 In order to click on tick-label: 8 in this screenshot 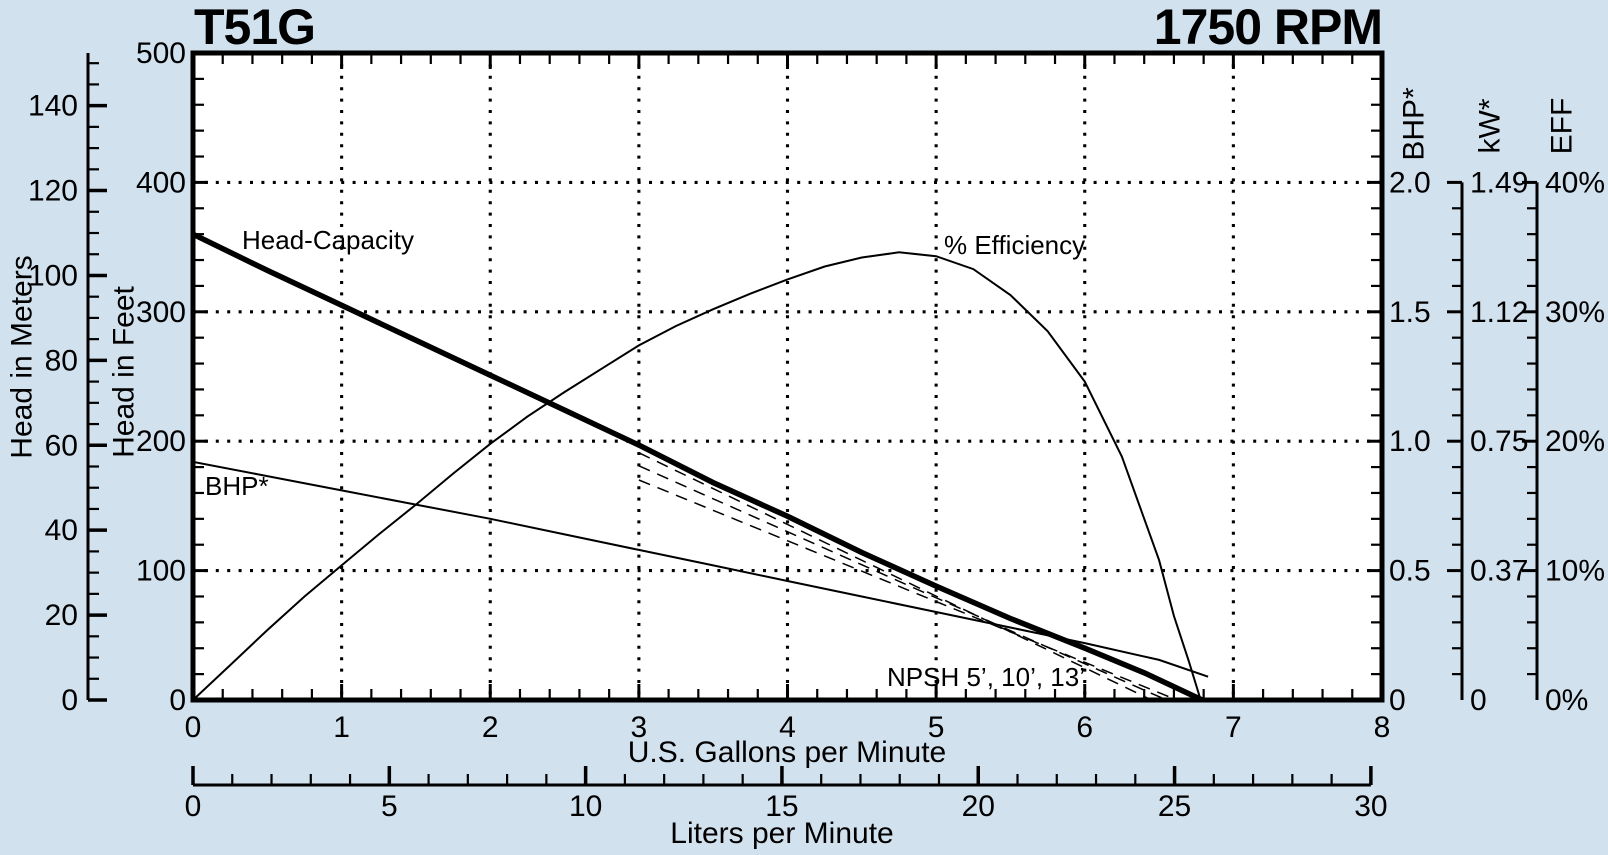, I will do `click(1382, 727)`.